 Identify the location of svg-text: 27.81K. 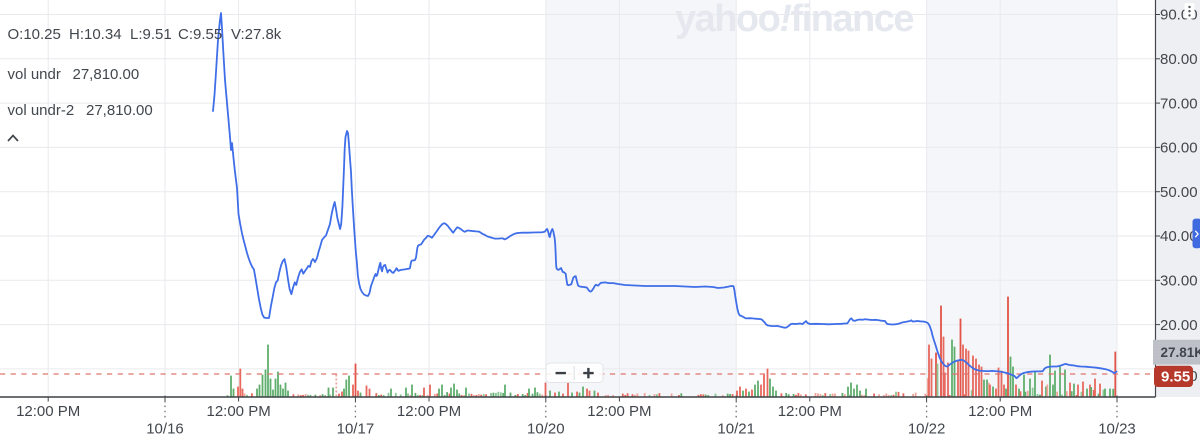
(1180, 352).